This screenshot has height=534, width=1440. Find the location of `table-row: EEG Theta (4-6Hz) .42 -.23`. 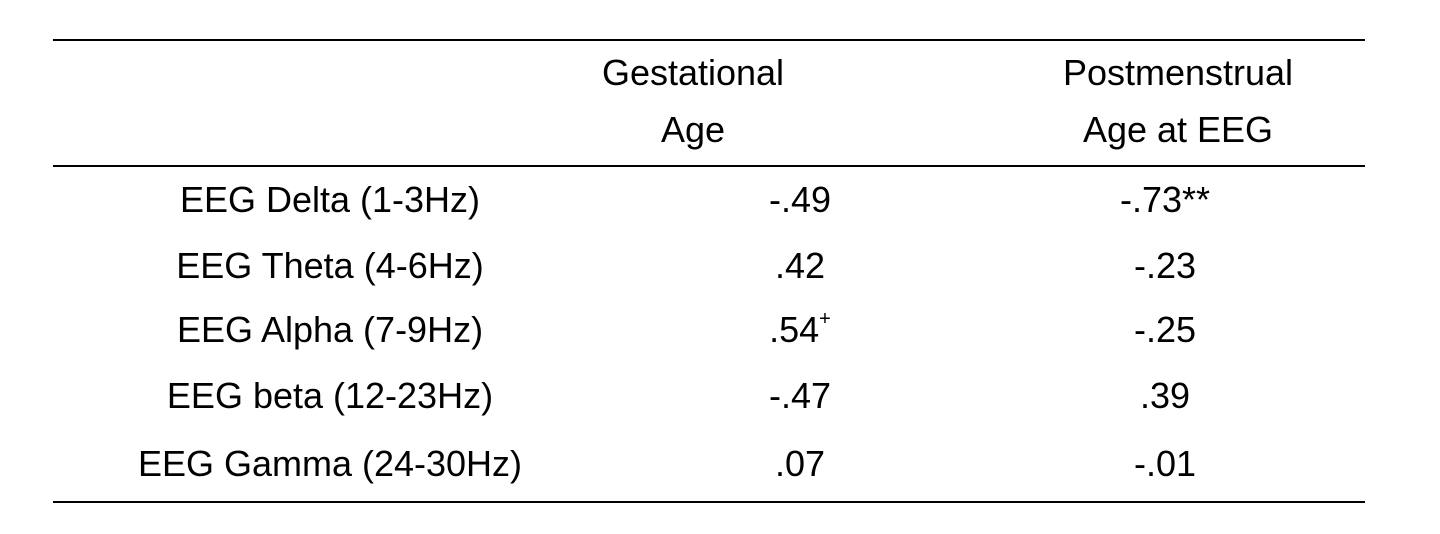

table-row: EEG Theta (4-6Hz) .42 -.23 is located at coordinates (709, 266).